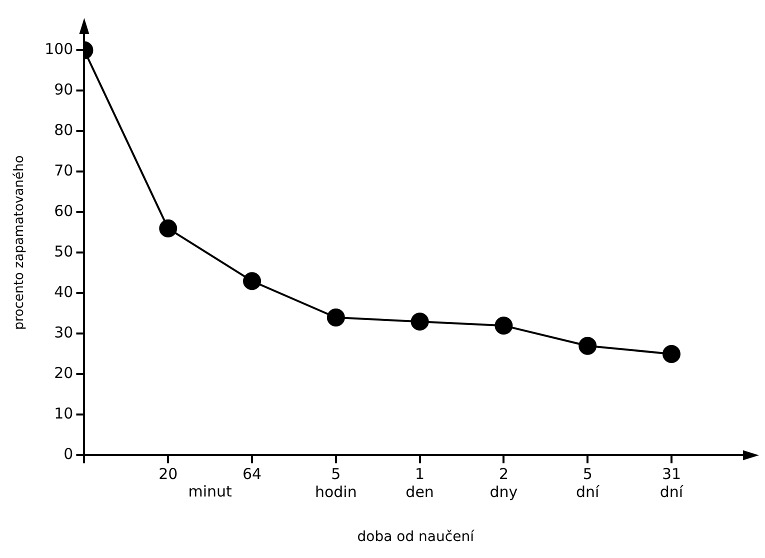  Describe the element at coordinates (59, 49) in the screenshot. I see `y-tick-label: 100` at that location.